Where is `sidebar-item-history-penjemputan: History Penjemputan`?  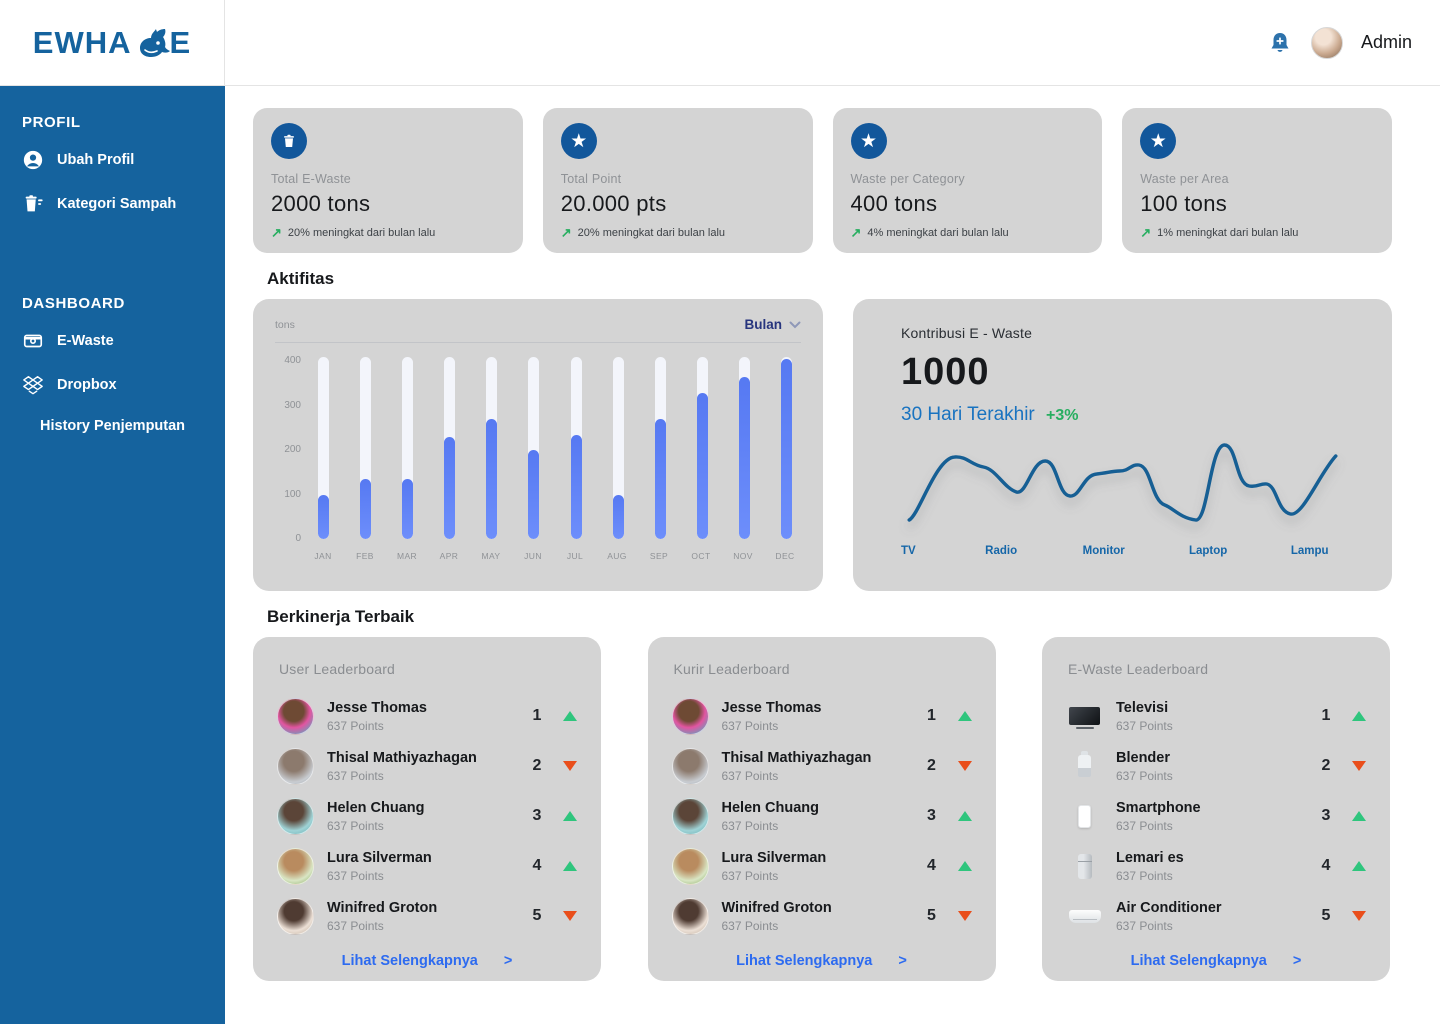 sidebar-item-history-penjemputan: History Penjemputan is located at coordinates (113, 426).